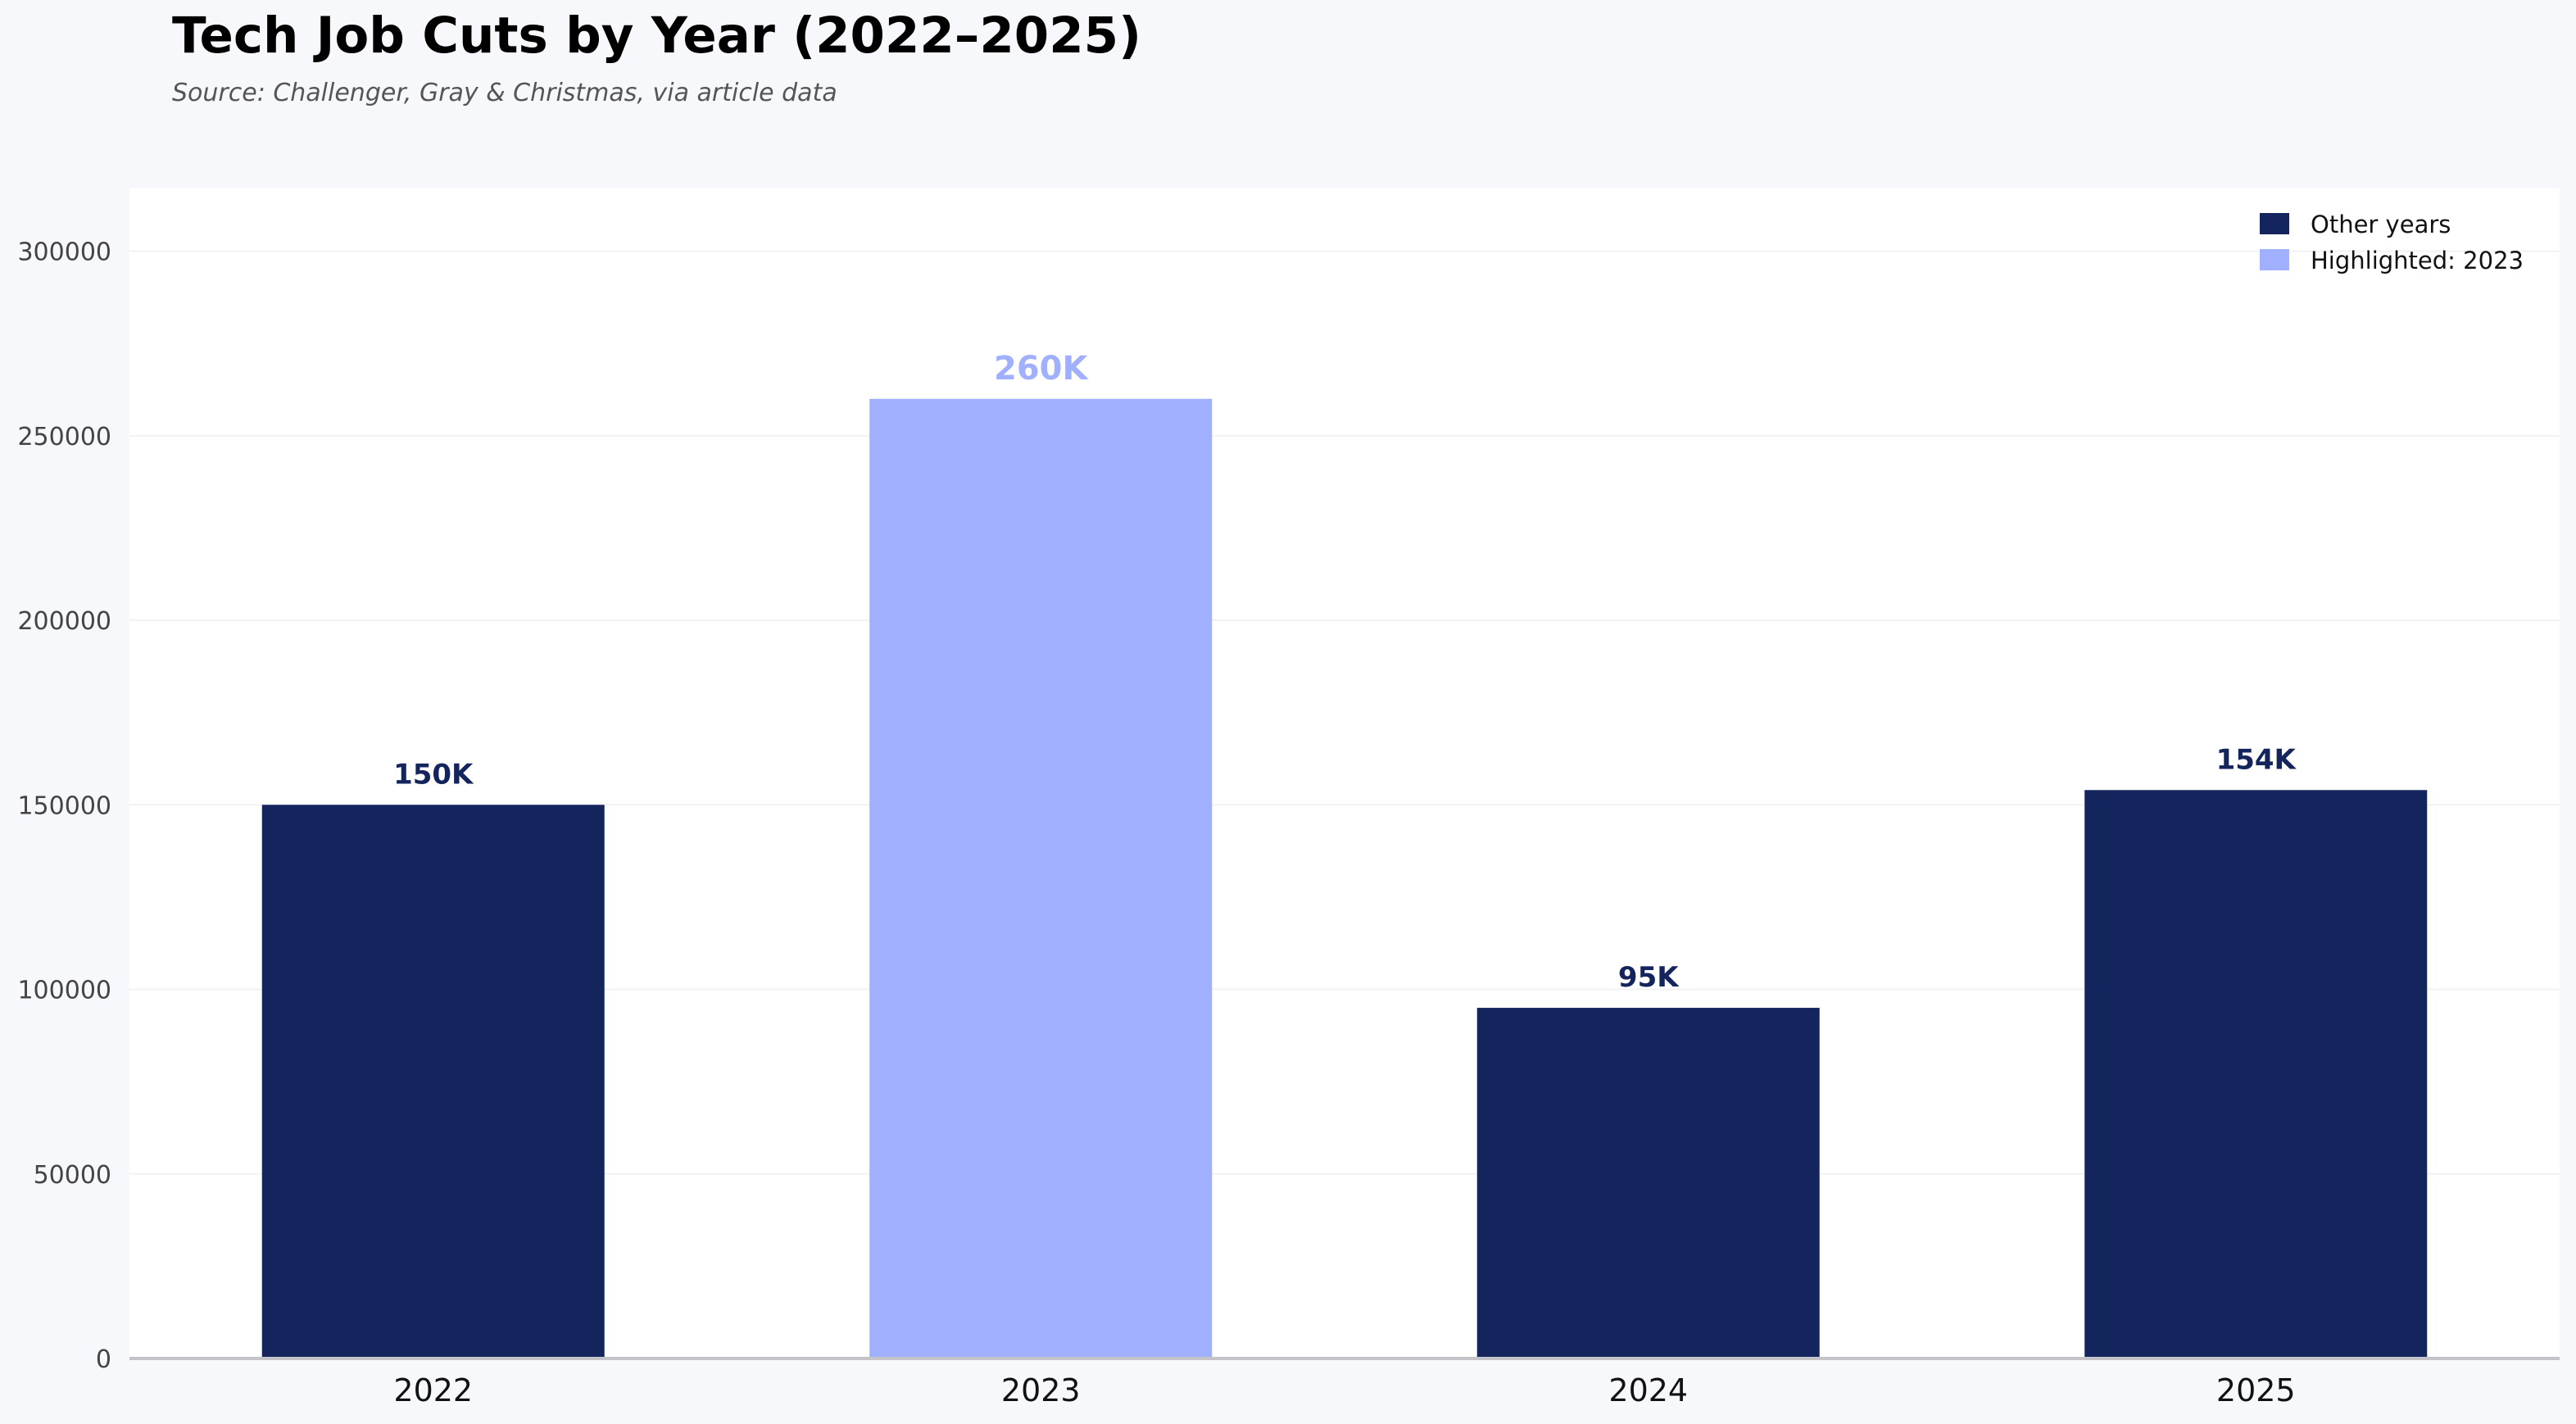 This screenshot has height=1424, width=2576. I want to click on y-tick-label: 250000, so click(64, 437).